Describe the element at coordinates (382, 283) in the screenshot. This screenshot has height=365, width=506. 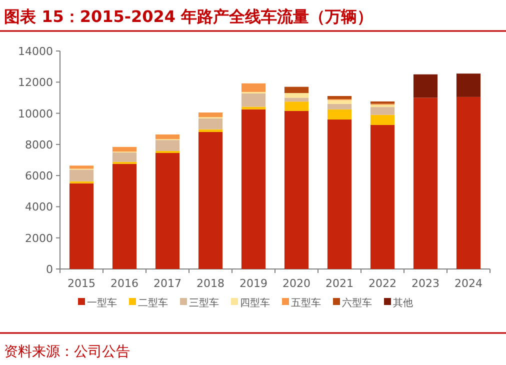
I see `x-tick-label: 2022` at that location.